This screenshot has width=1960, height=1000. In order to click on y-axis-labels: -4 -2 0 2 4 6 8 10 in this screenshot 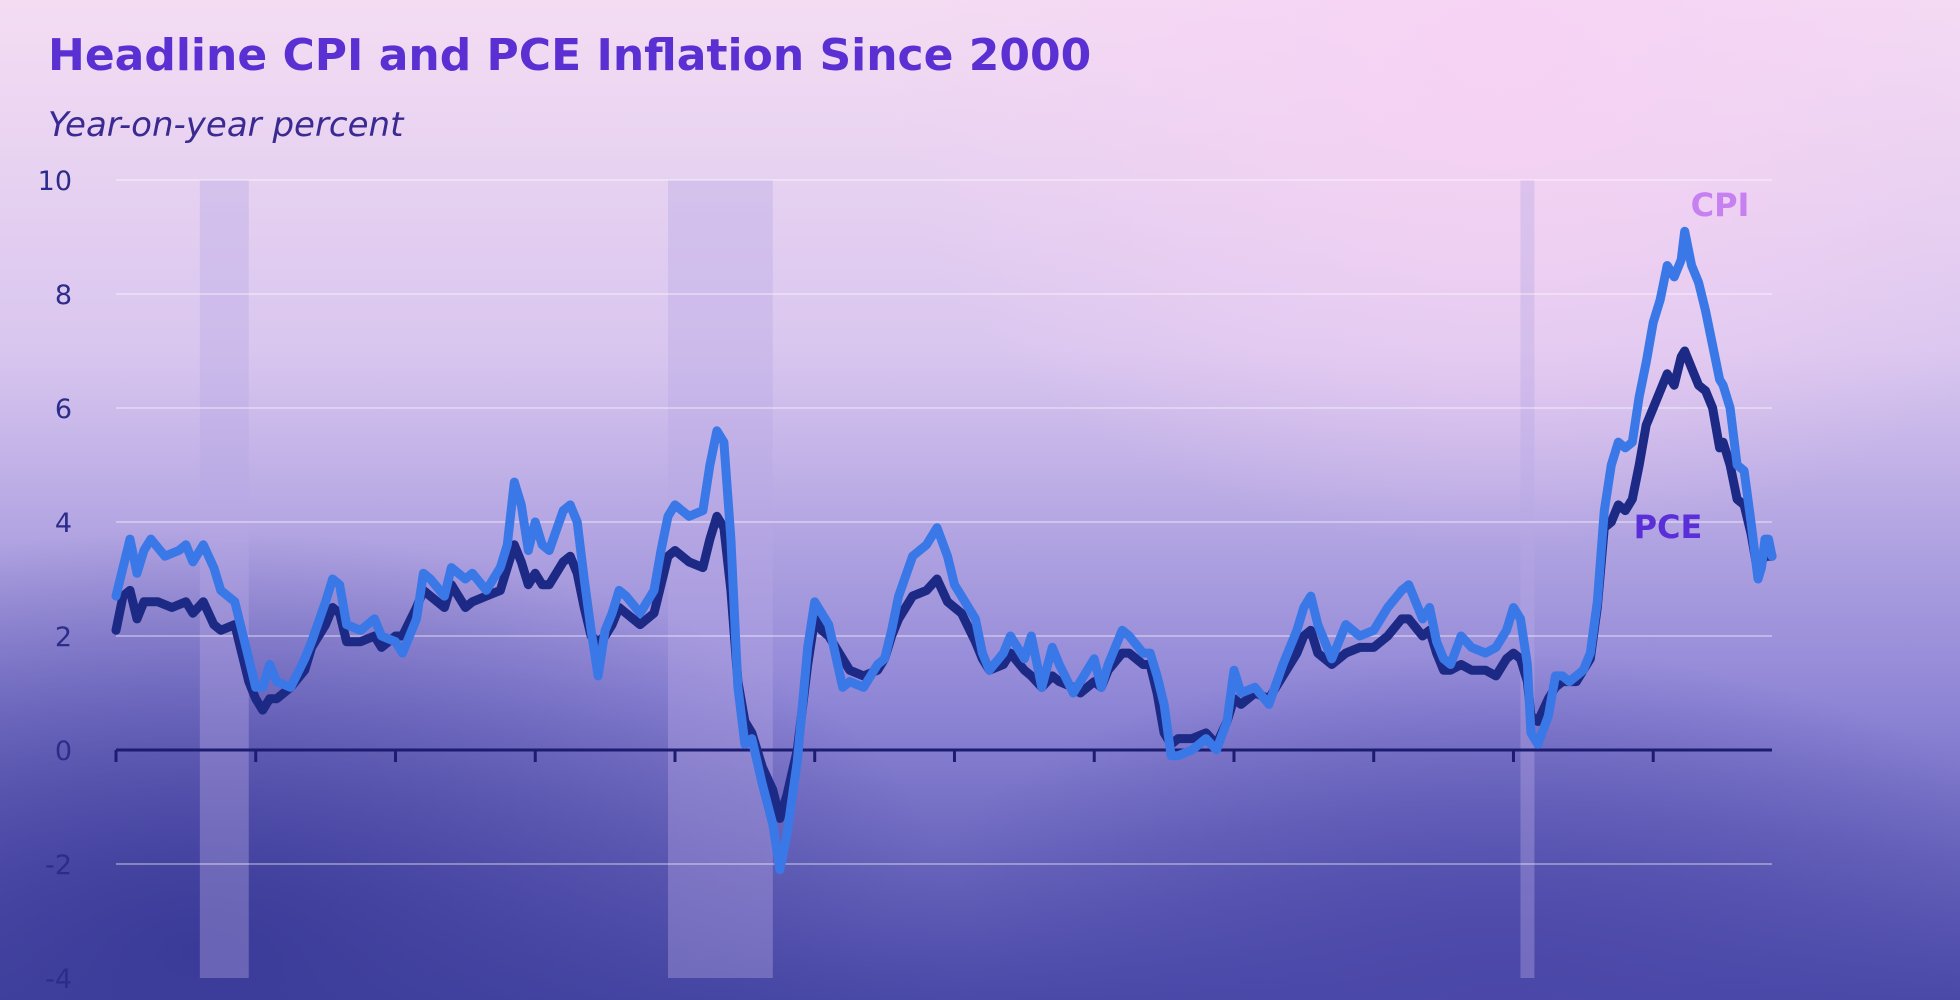, I will do `click(55, 580)`.